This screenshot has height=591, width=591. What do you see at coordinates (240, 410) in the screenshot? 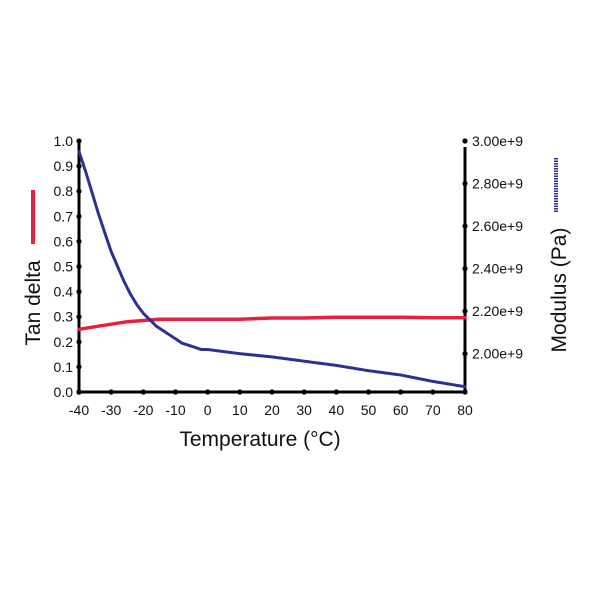
I see `x-tick-label: 10` at bounding box center [240, 410].